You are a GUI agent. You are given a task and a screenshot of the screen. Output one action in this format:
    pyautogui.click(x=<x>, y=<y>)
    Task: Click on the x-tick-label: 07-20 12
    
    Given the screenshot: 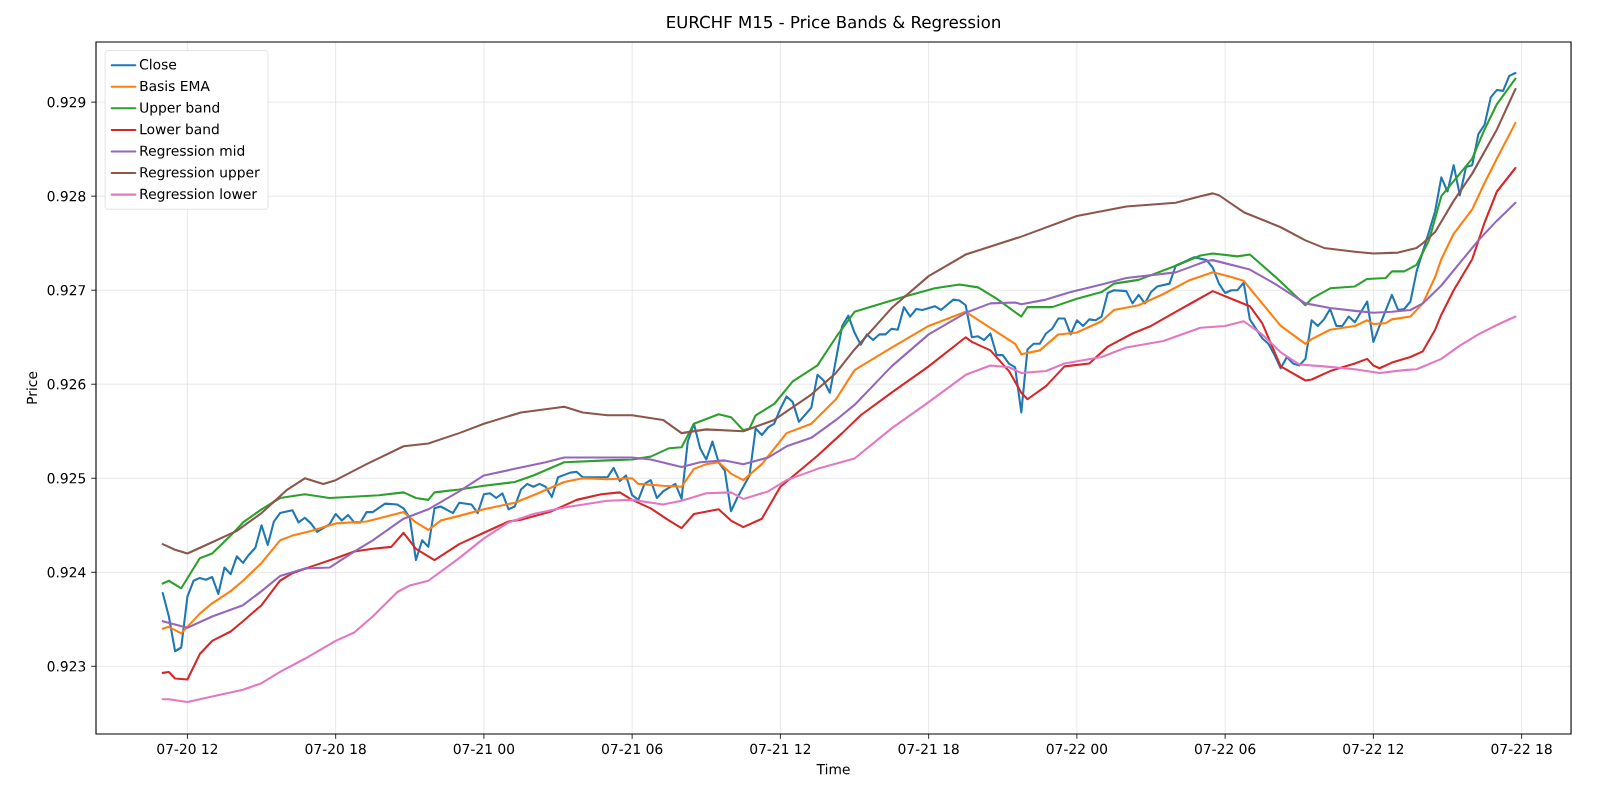 What is the action you would take?
    pyautogui.click(x=187, y=749)
    